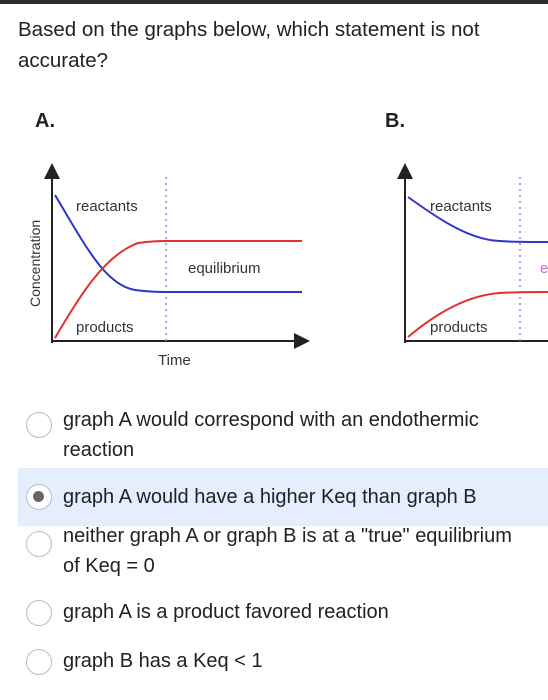  I want to click on graph-b-products-curve, so click(477, 314).